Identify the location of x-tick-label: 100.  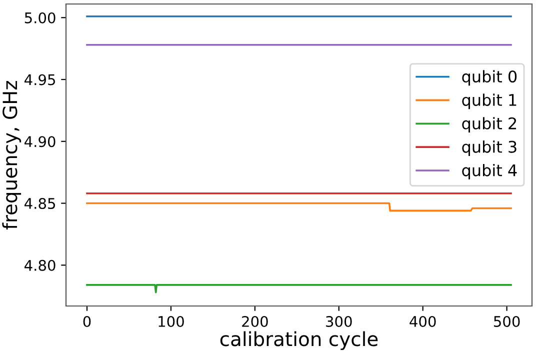
(171, 322).